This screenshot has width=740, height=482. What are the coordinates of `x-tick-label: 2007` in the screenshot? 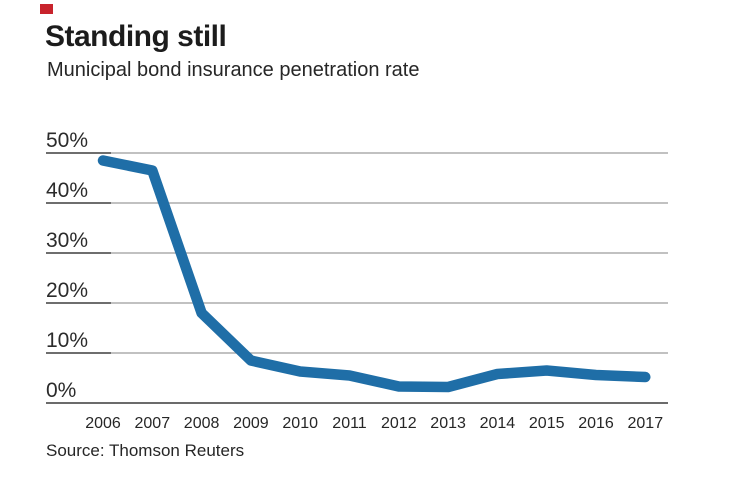 It's located at (153, 423).